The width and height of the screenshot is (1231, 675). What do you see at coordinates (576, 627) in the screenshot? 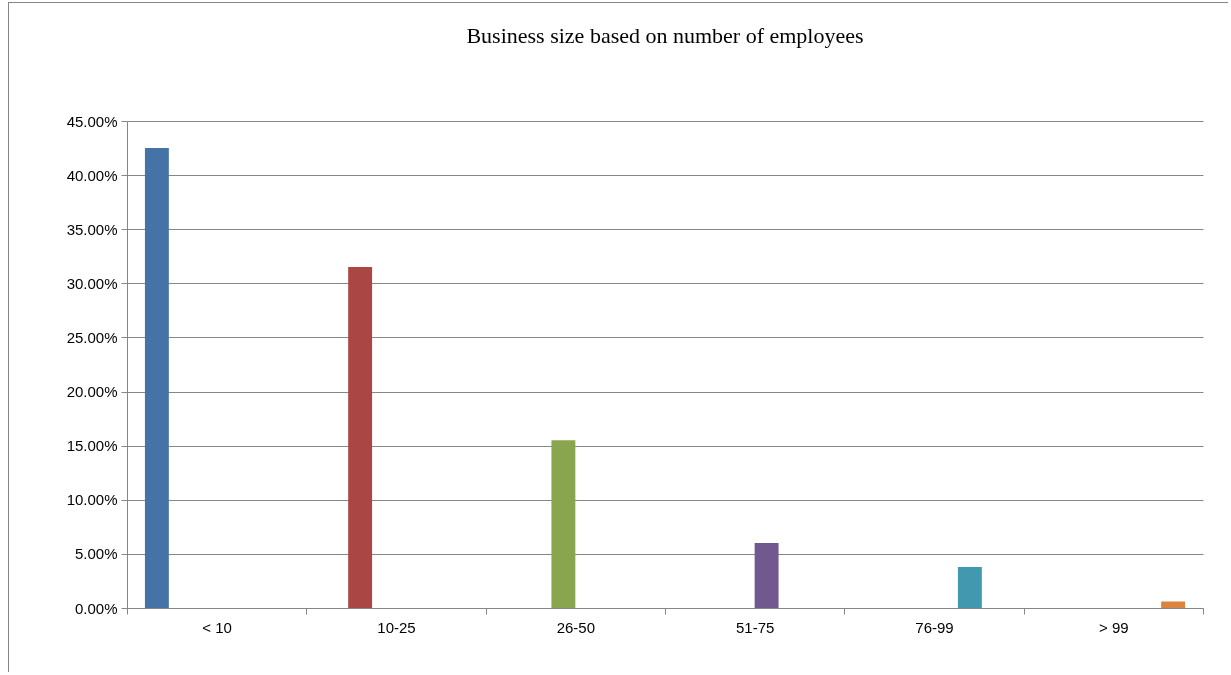
I see `x-tick-label: 26-50` at bounding box center [576, 627].